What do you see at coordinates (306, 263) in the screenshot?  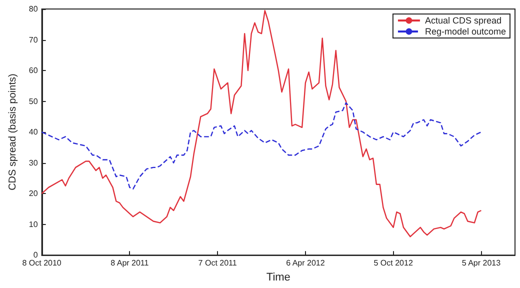 I see `x-tick-label: 6 Apr 2012` at bounding box center [306, 263].